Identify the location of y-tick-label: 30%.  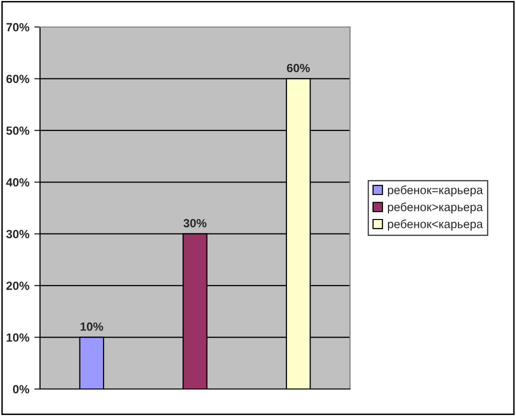
(18, 234).